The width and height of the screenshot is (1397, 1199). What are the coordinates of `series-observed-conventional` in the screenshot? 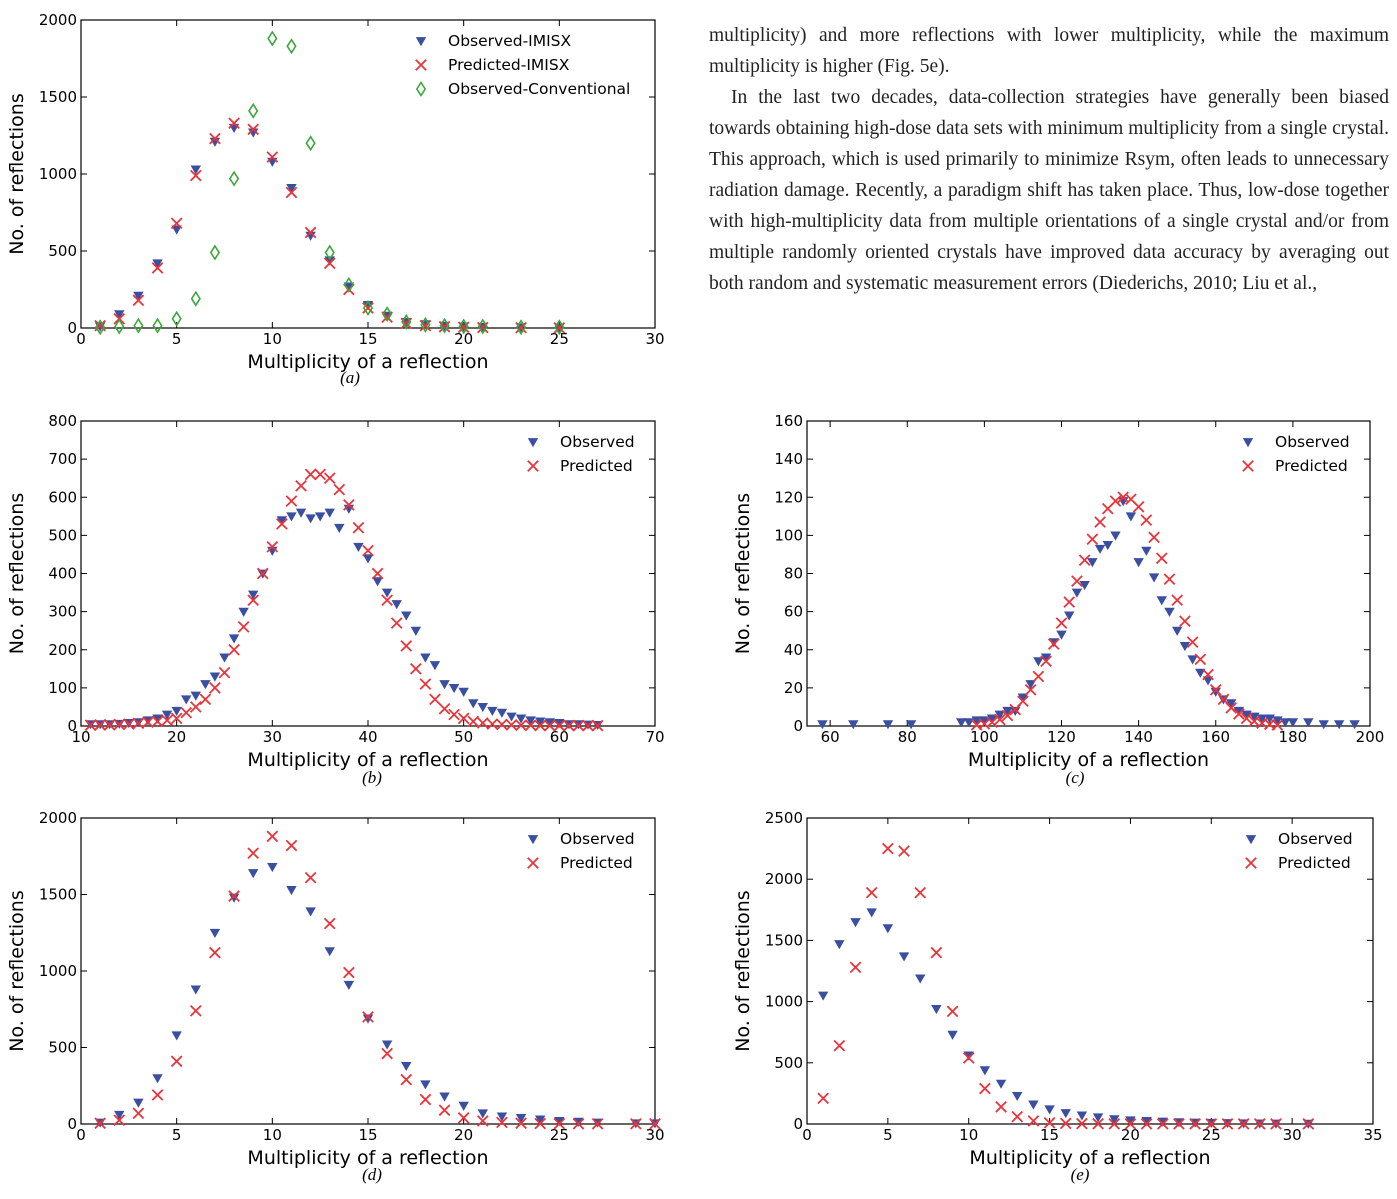 It's located at (330, 183).